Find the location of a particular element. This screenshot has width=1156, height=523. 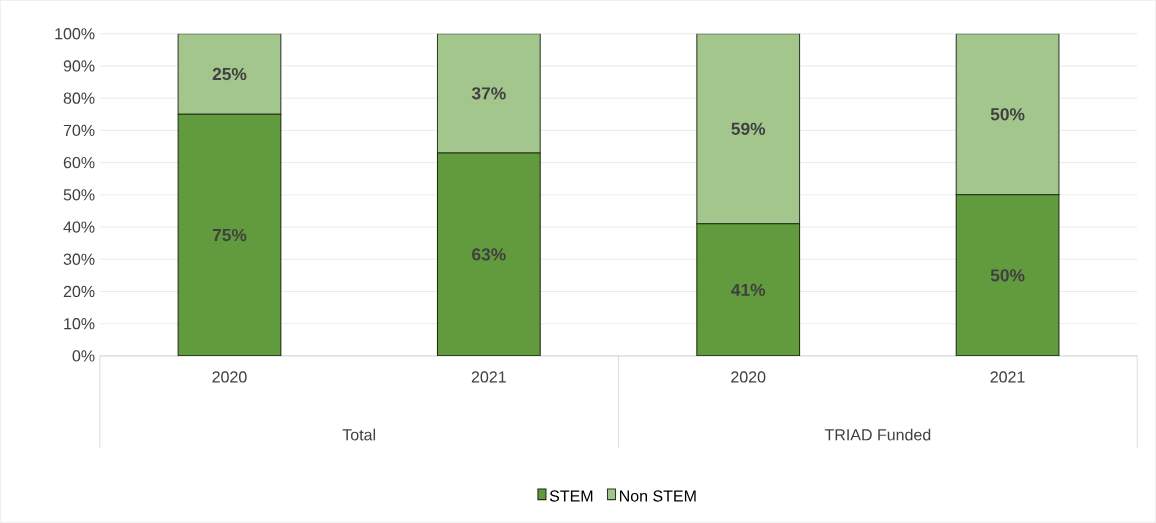

y-tick-label: 100% is located at coordinates (75, 34).